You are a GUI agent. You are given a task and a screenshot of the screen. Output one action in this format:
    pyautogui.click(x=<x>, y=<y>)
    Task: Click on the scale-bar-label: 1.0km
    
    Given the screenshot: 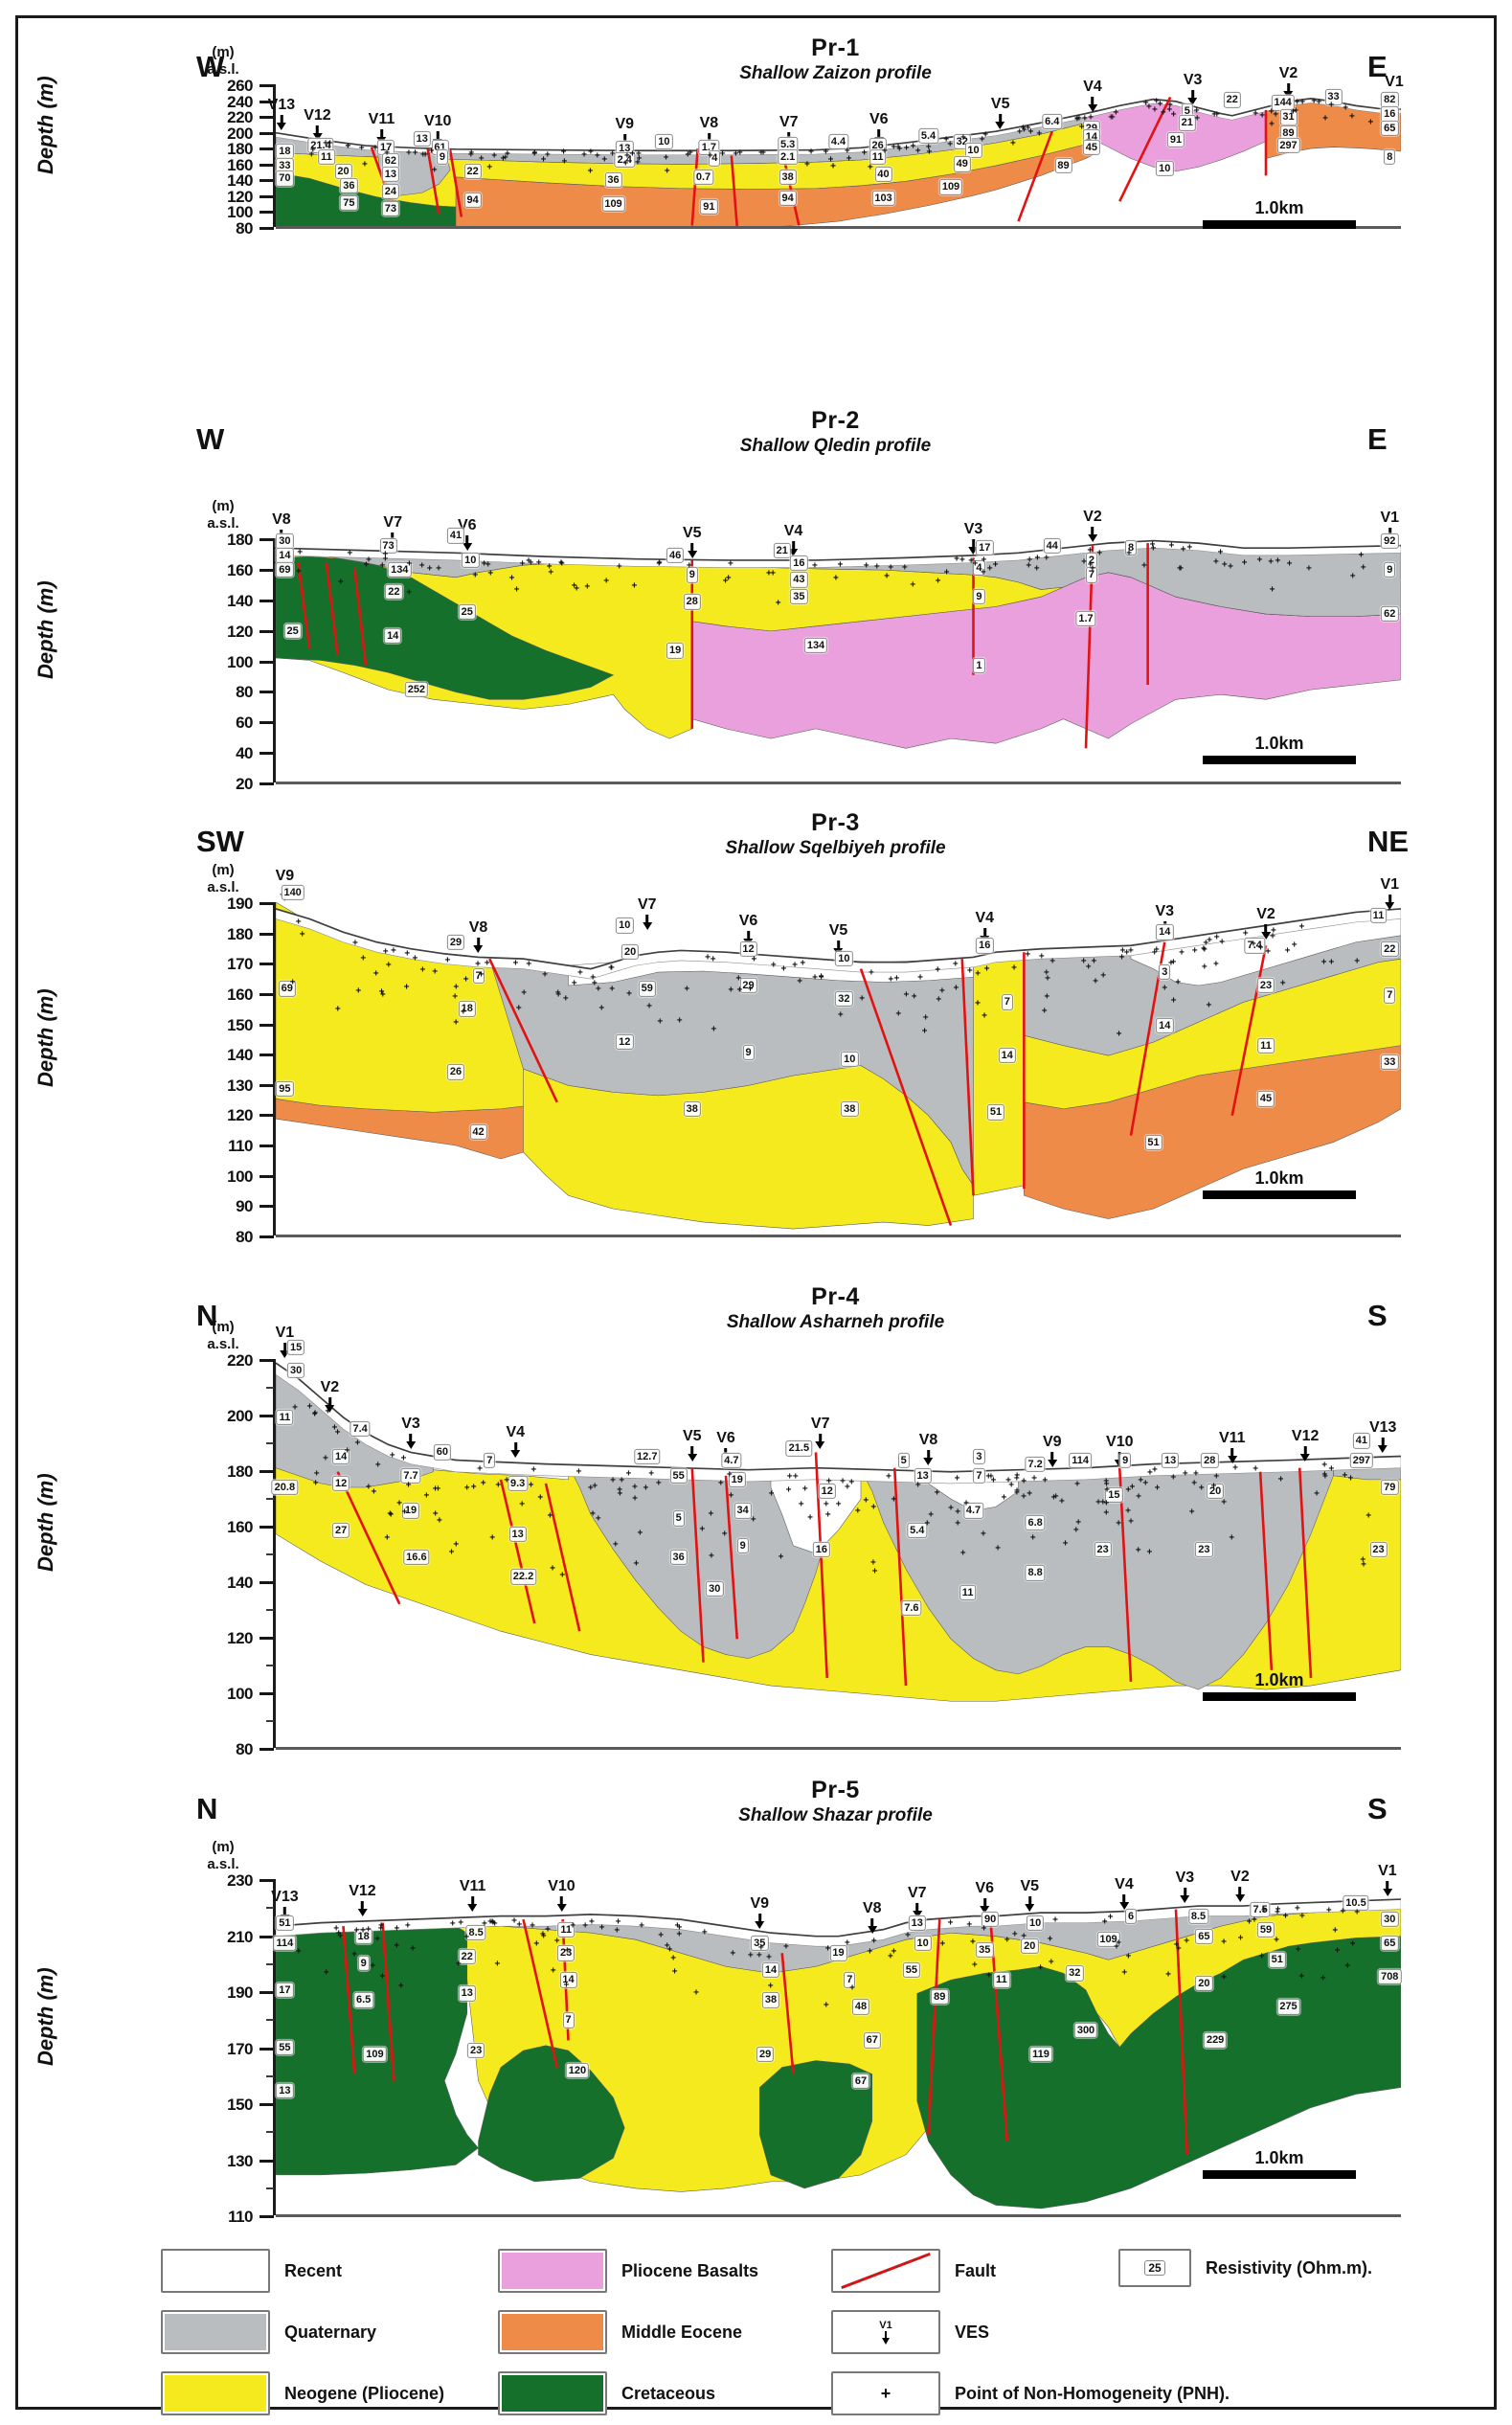 What is the action you would take?
    pyautogui.click(x=1279, y=1679)
    